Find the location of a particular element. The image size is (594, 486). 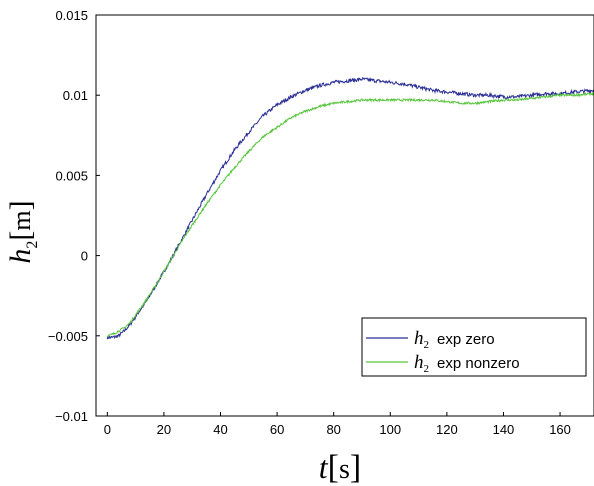

y-tick-label: 0 is located at coordinates (84, 256).